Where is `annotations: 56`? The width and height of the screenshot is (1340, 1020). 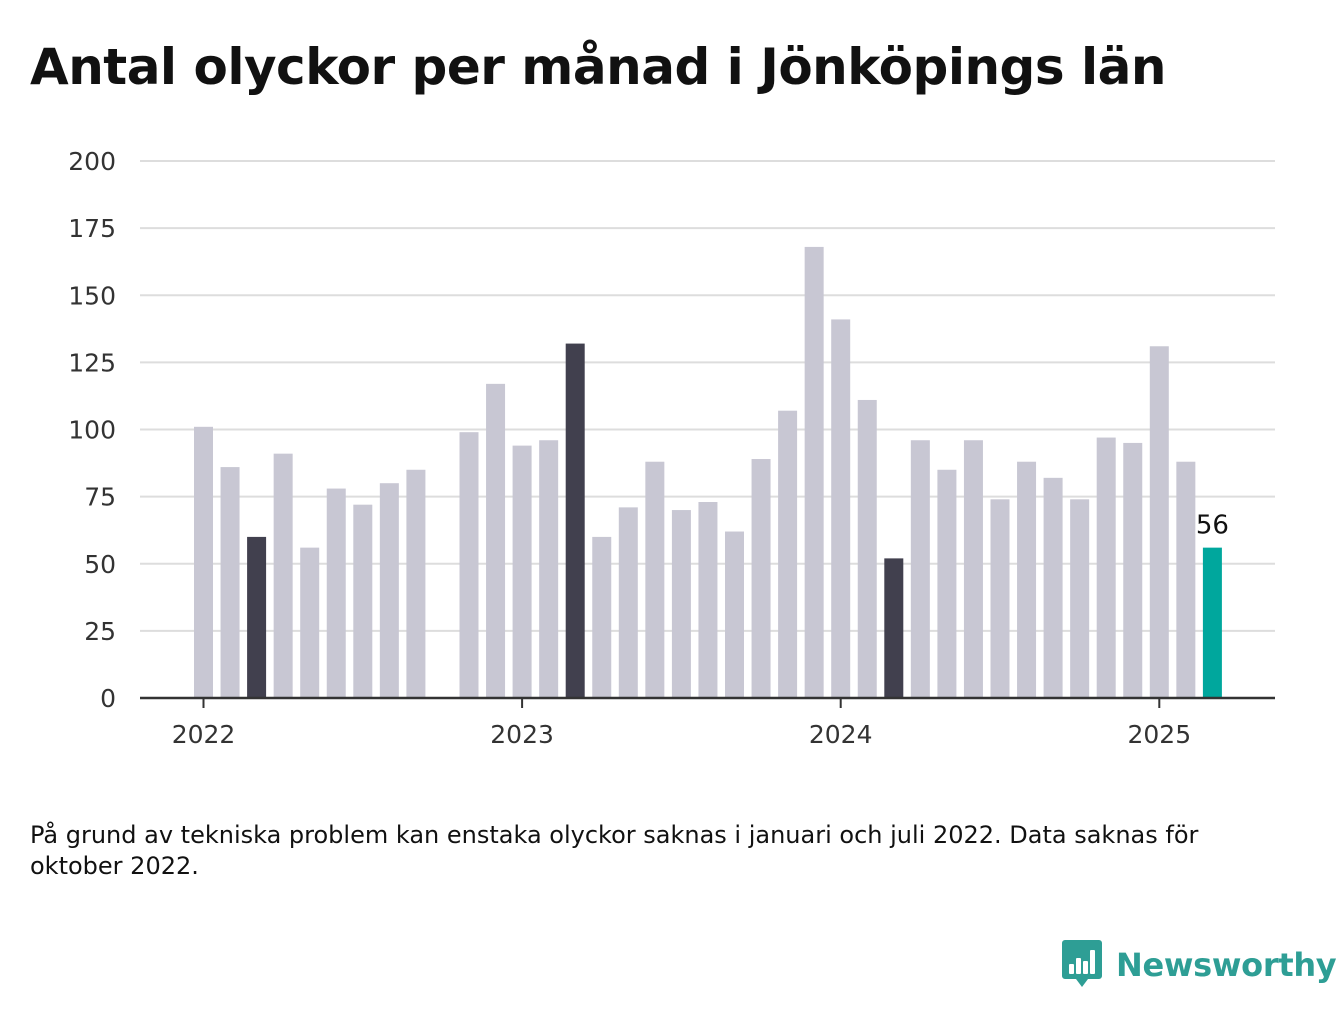 annotations: 56 is located at coordinates (1212, 525).